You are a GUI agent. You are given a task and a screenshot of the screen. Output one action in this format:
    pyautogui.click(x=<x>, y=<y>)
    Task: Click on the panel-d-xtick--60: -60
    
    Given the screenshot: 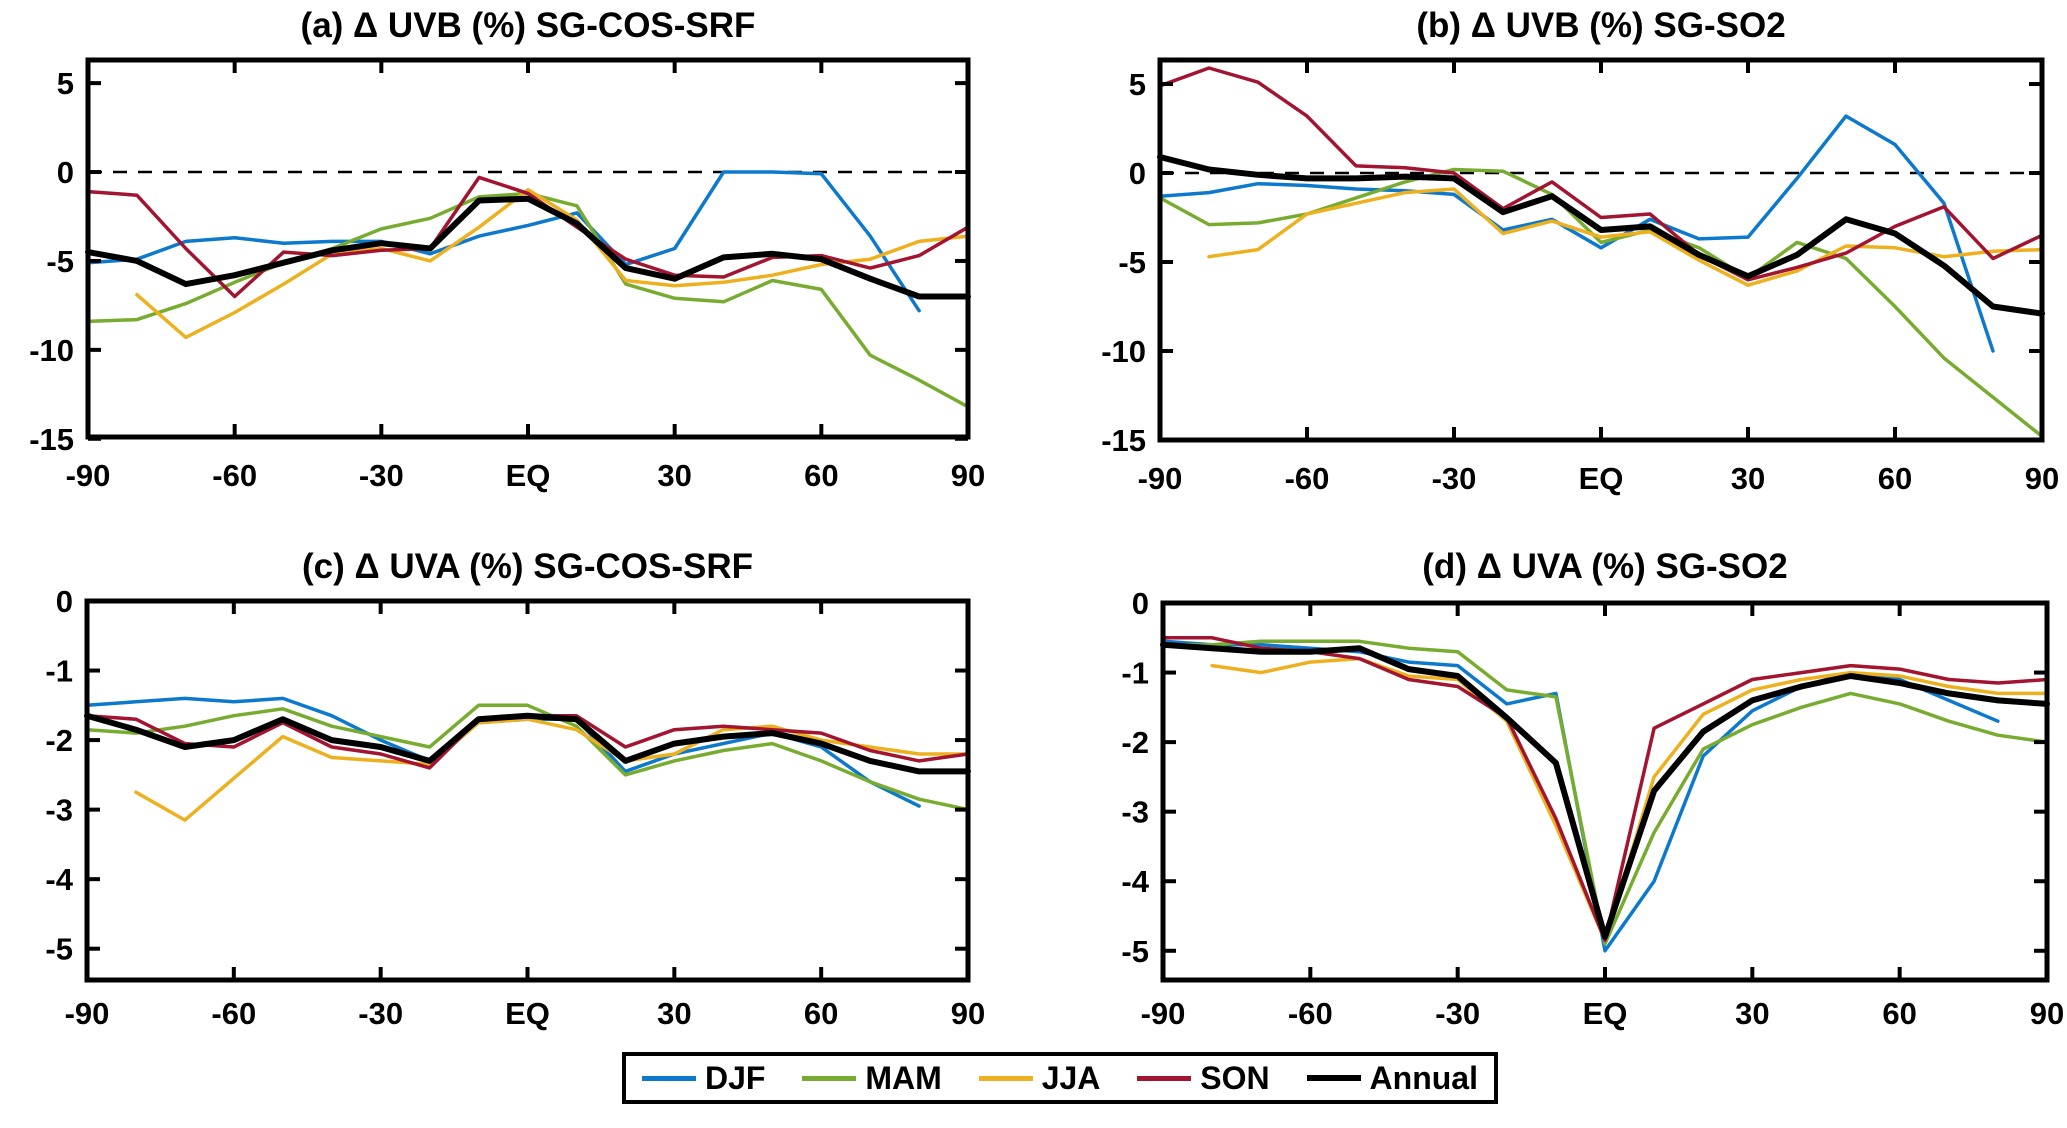 What is the action you would take?
    pyautogui.click(x=1310, y=1013)
    